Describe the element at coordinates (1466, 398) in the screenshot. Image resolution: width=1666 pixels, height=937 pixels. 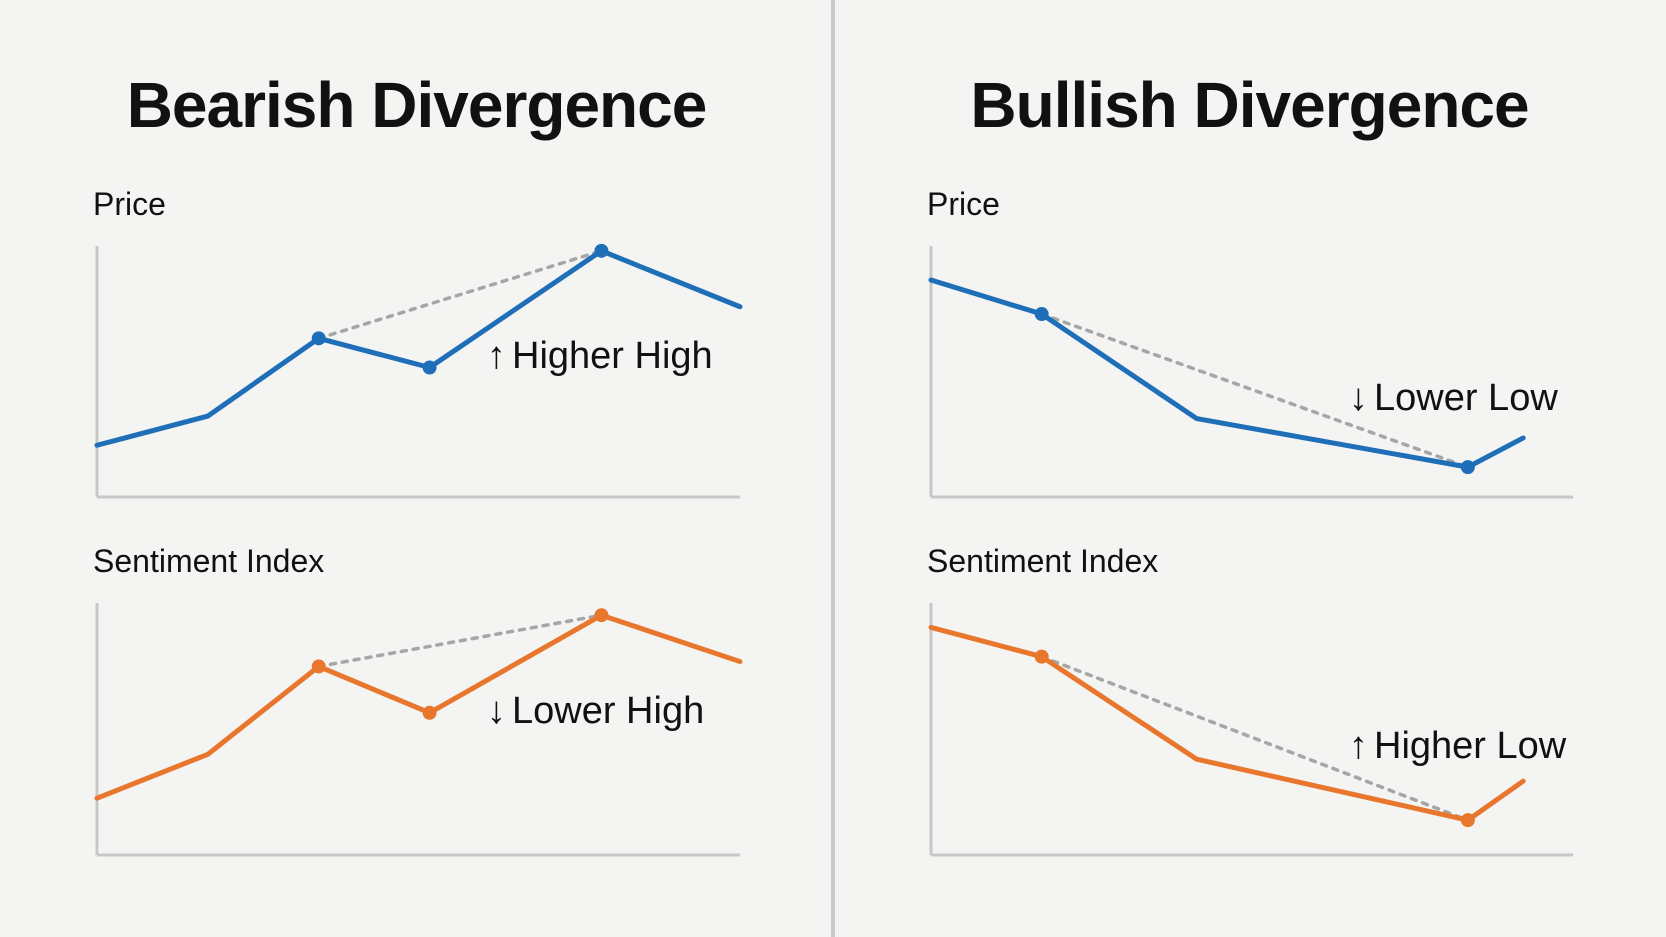
I see `annotation-text: Lower Low` at that location.